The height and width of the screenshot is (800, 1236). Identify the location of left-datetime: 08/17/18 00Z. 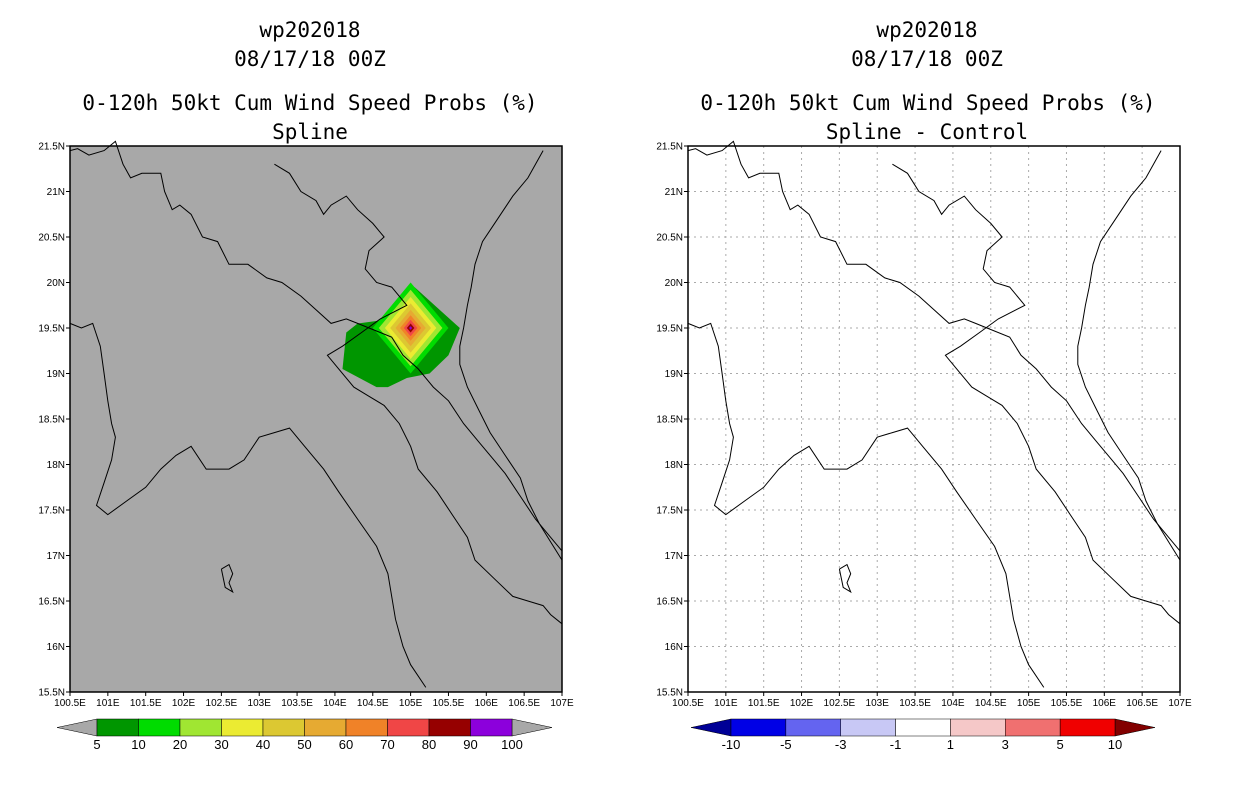
(310, 59).